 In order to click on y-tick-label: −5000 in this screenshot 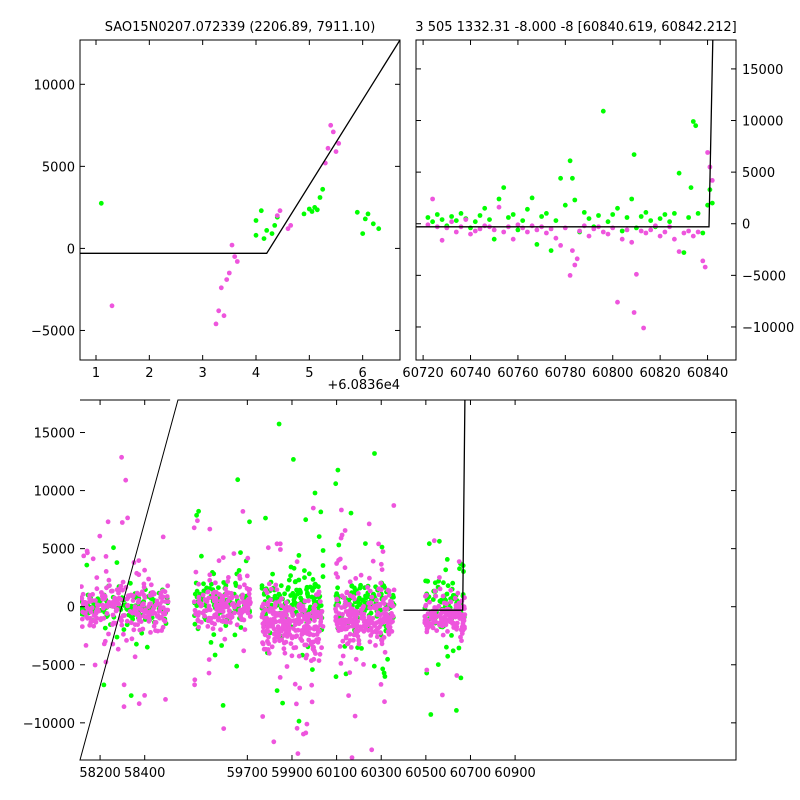, I will do `click(53, 666)`.